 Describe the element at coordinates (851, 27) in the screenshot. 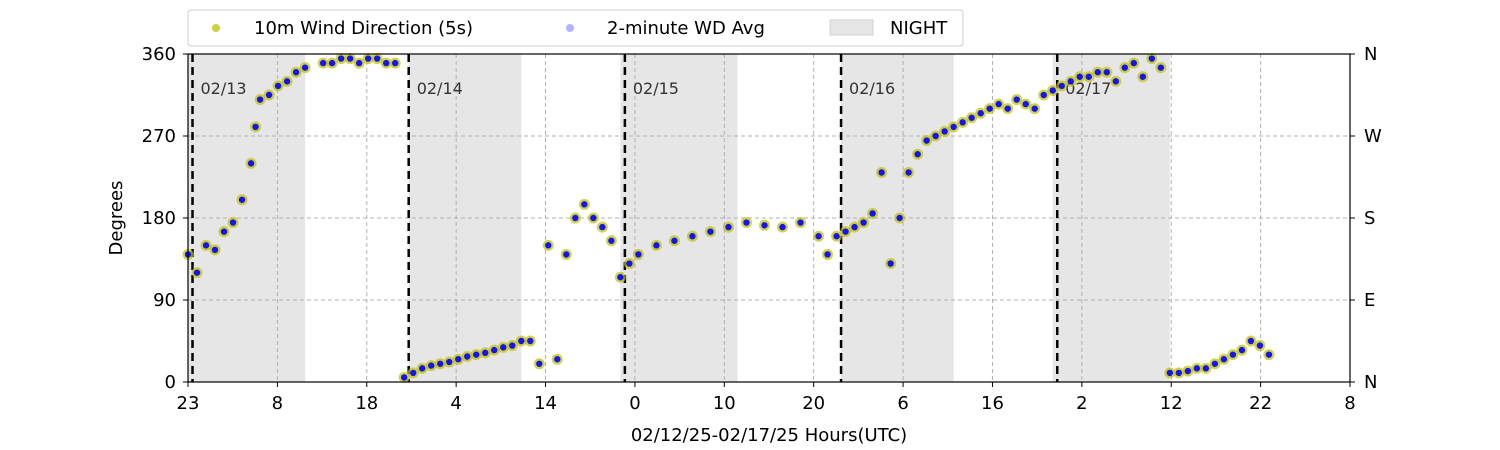

I see `legend-patch-night` at that location.